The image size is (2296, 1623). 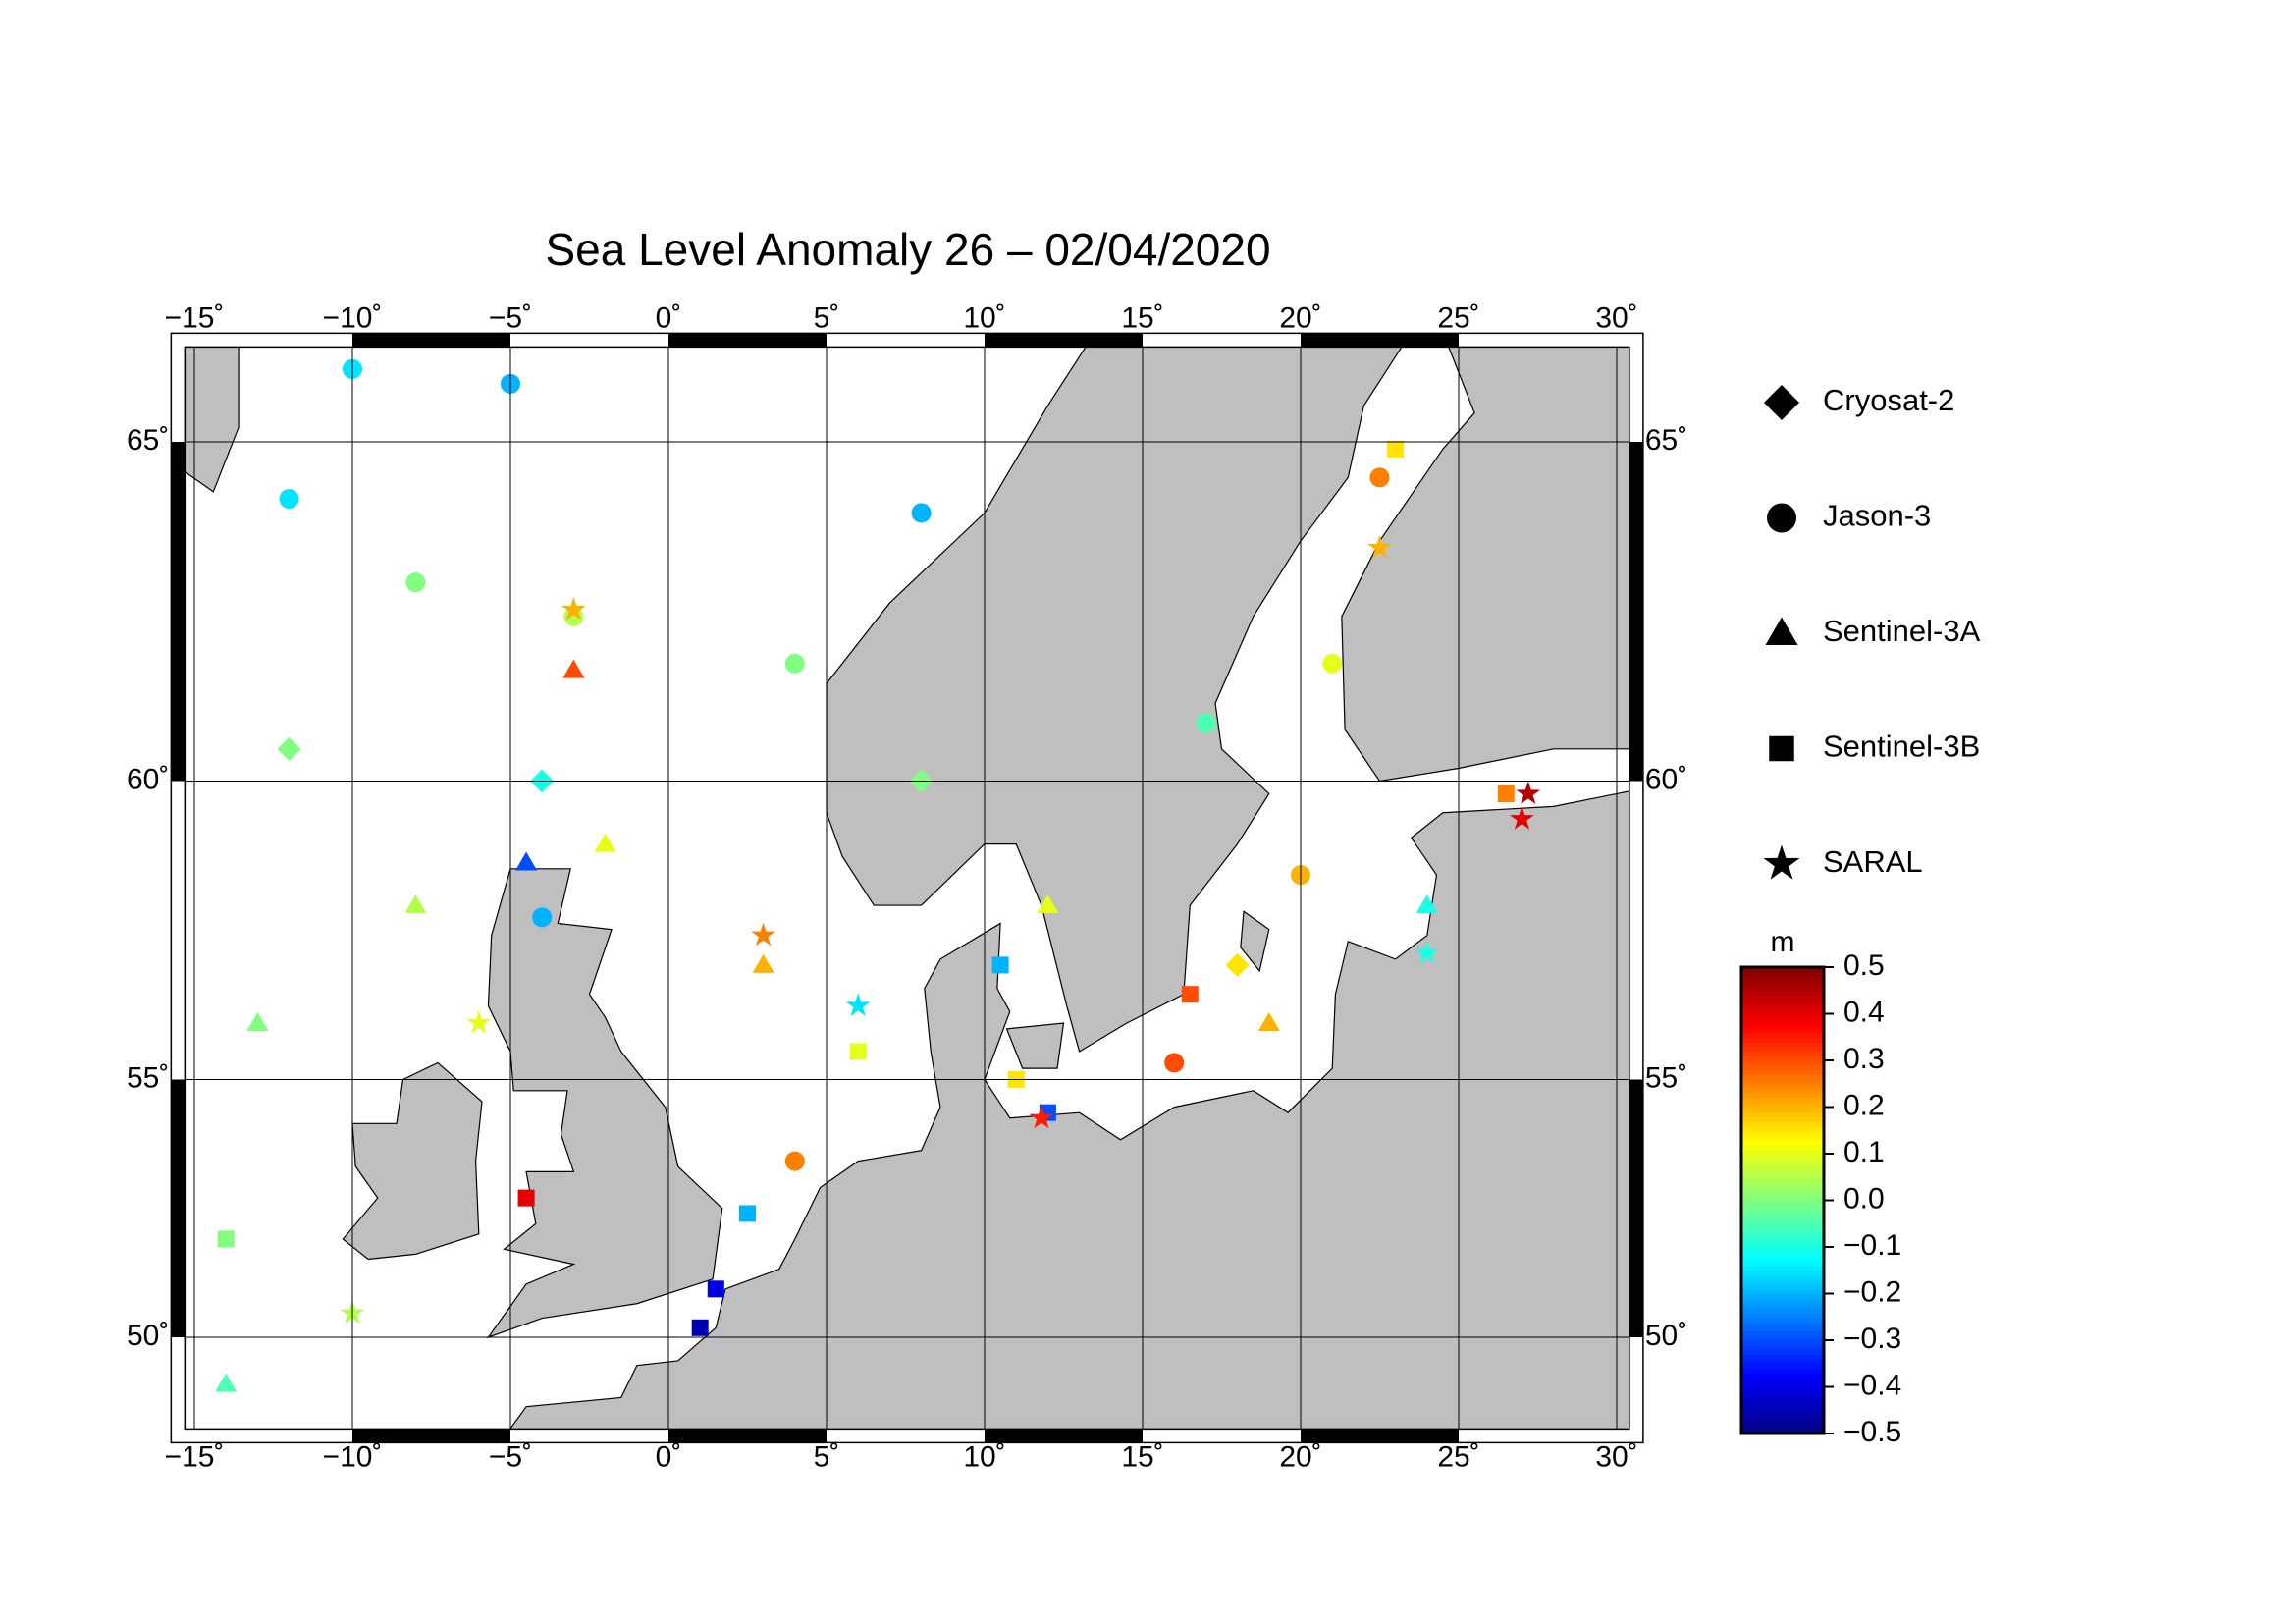 What do you see at coordinates (1864, 1105) in the screenshot?
I see `colorbar-tick-label: 0.2` at bounding box center [1864, 1105].